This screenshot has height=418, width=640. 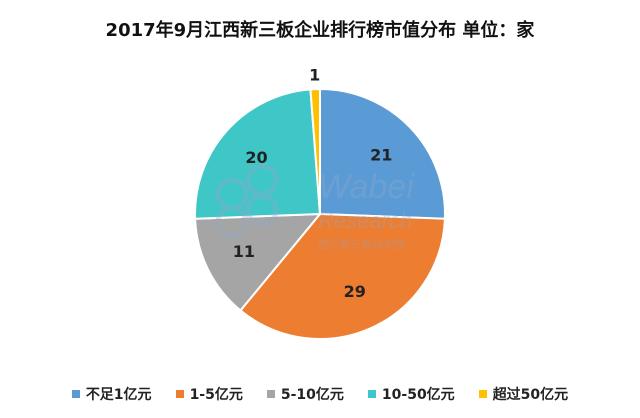 I want to click on data-label-4: 1, so click(x=314, y=75).